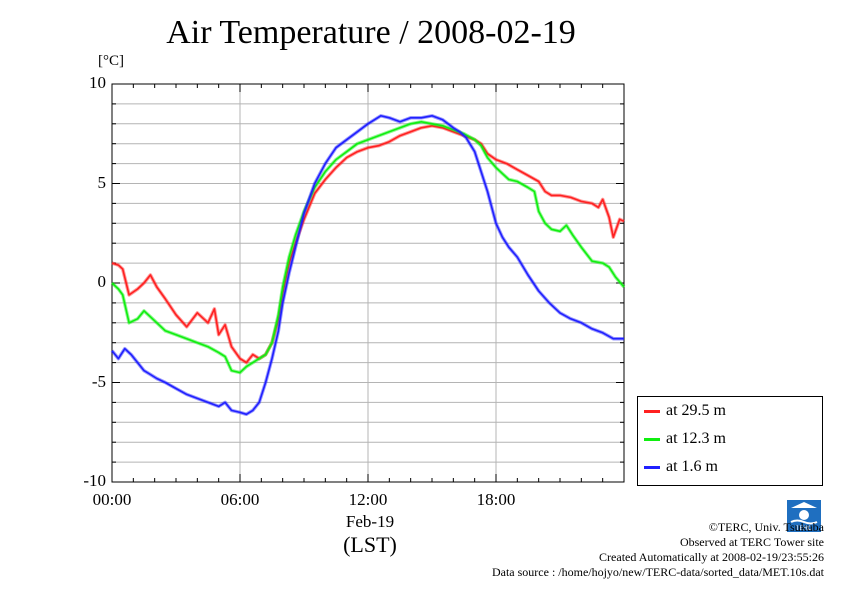  What do you see at coordinates (370, 521) in the screenshot?
I see `x-date-label: Feb-19` at bounding box center [370, 521].